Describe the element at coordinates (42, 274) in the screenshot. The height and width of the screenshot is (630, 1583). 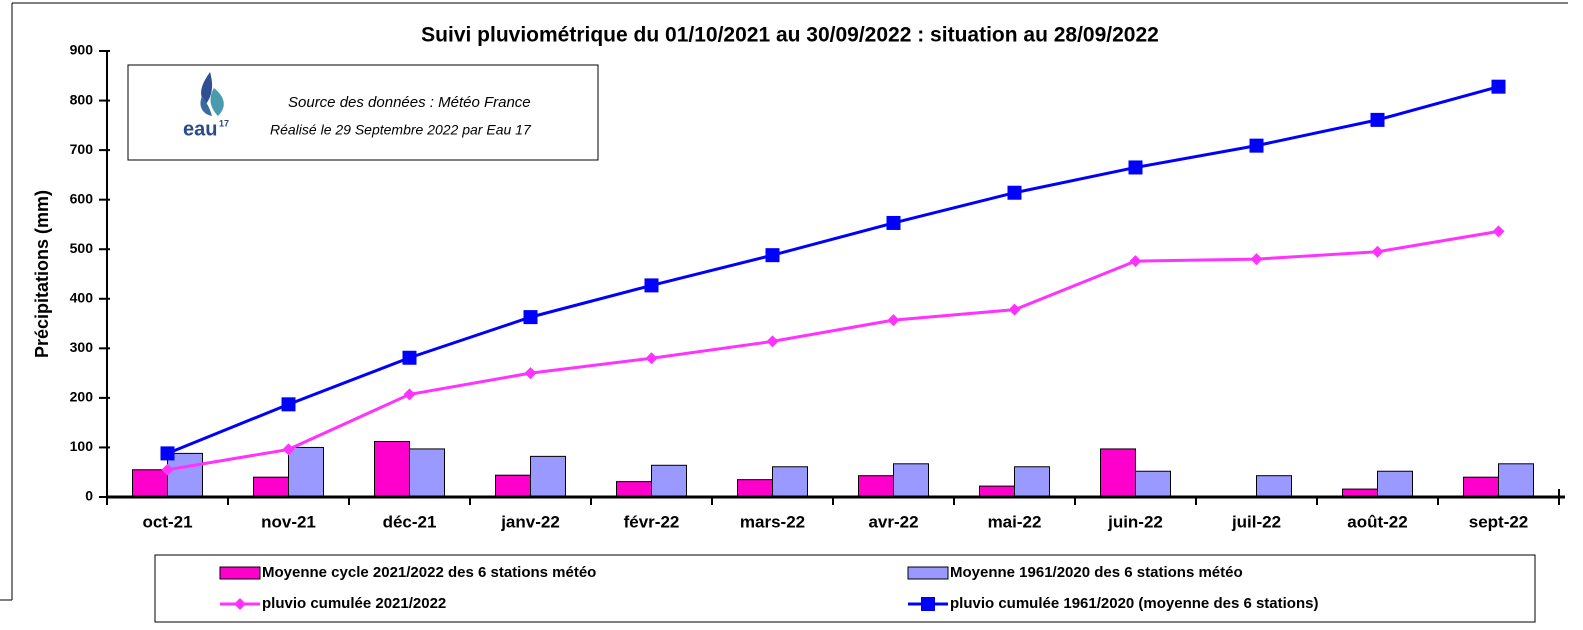
I see `y-axis-label: Précipitations (mm)` at that location.